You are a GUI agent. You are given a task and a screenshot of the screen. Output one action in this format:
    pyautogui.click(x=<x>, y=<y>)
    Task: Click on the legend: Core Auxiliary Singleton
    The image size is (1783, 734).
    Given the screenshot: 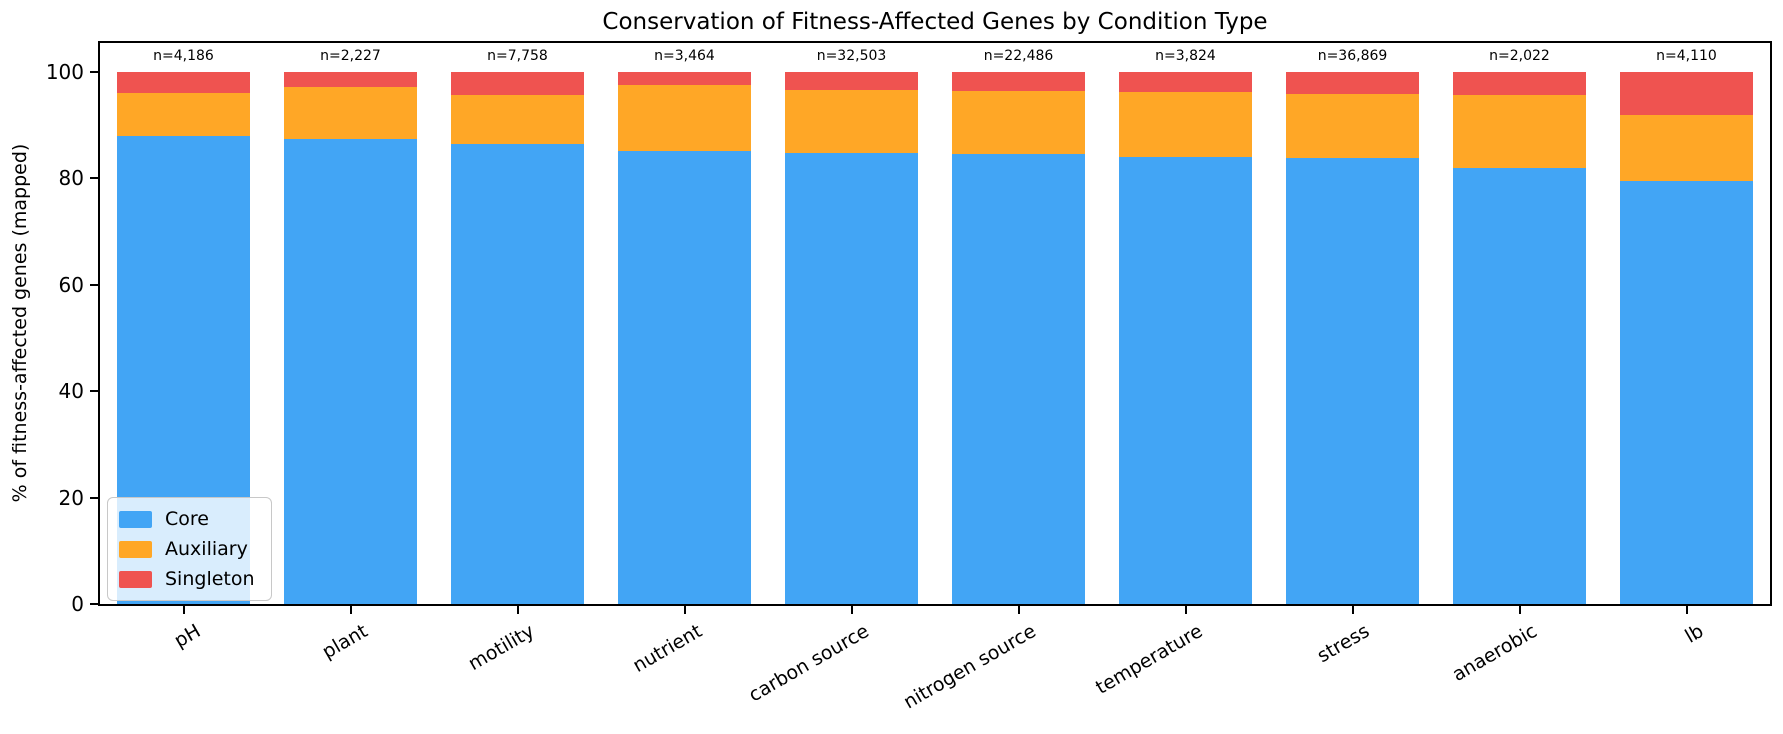 What is the action you would take?
    pyautogui.click(x=189, y=549)
    